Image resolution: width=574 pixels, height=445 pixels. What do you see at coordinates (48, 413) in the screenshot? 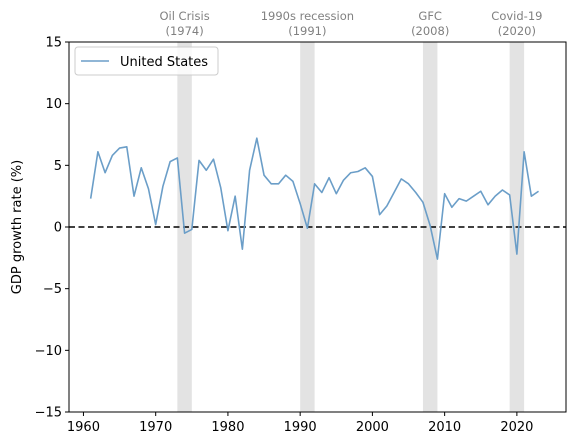
I see `y-tick-label: −15` at bounding box center [48, 413].